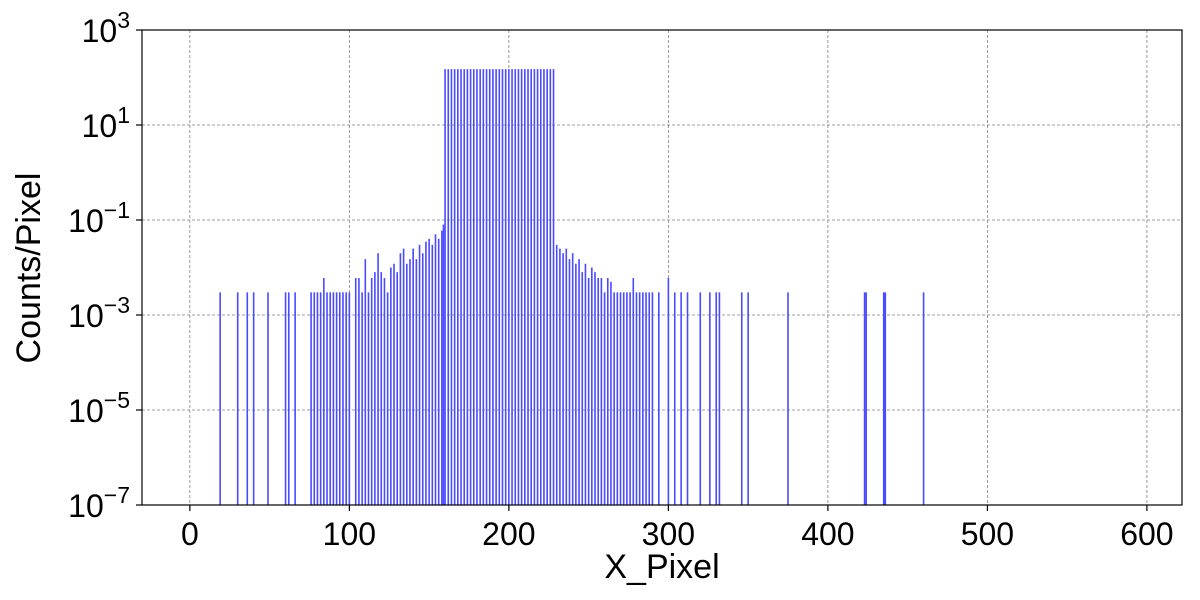  What do you see at coordinates (105, 265) in the screenshot?
I see `y-axis-ticks: 10⁻⁷ 10⁻⁵ 10⁻³ 10⁻¹ 10¹ 10³` at bounding box center [105, 265].